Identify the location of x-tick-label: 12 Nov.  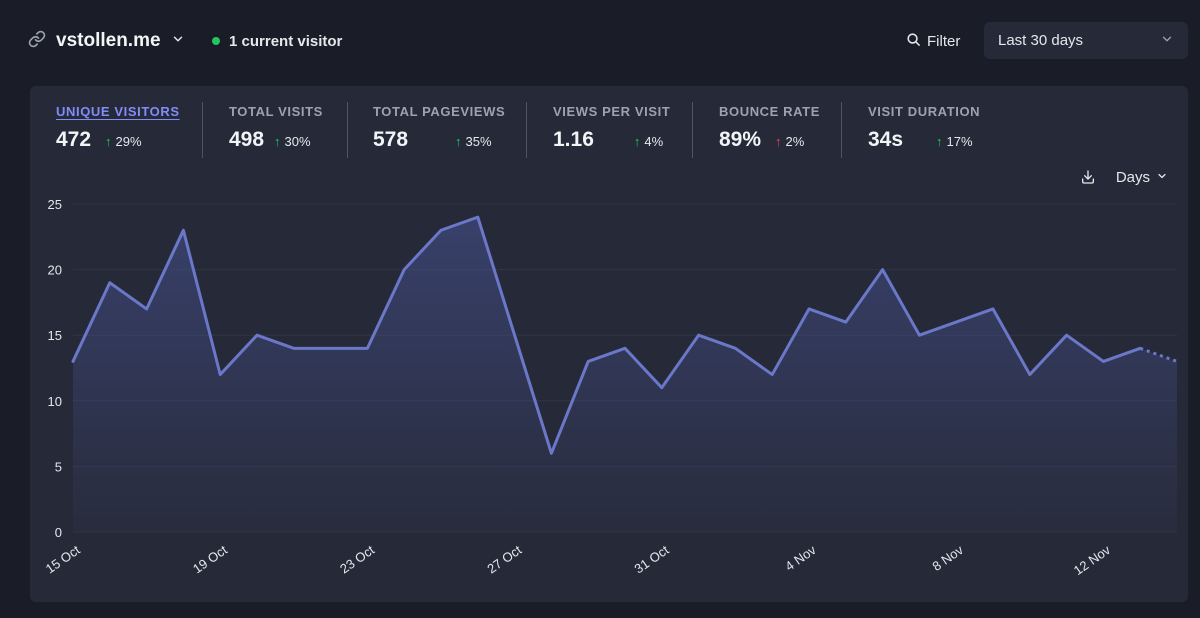
(1092, 560).